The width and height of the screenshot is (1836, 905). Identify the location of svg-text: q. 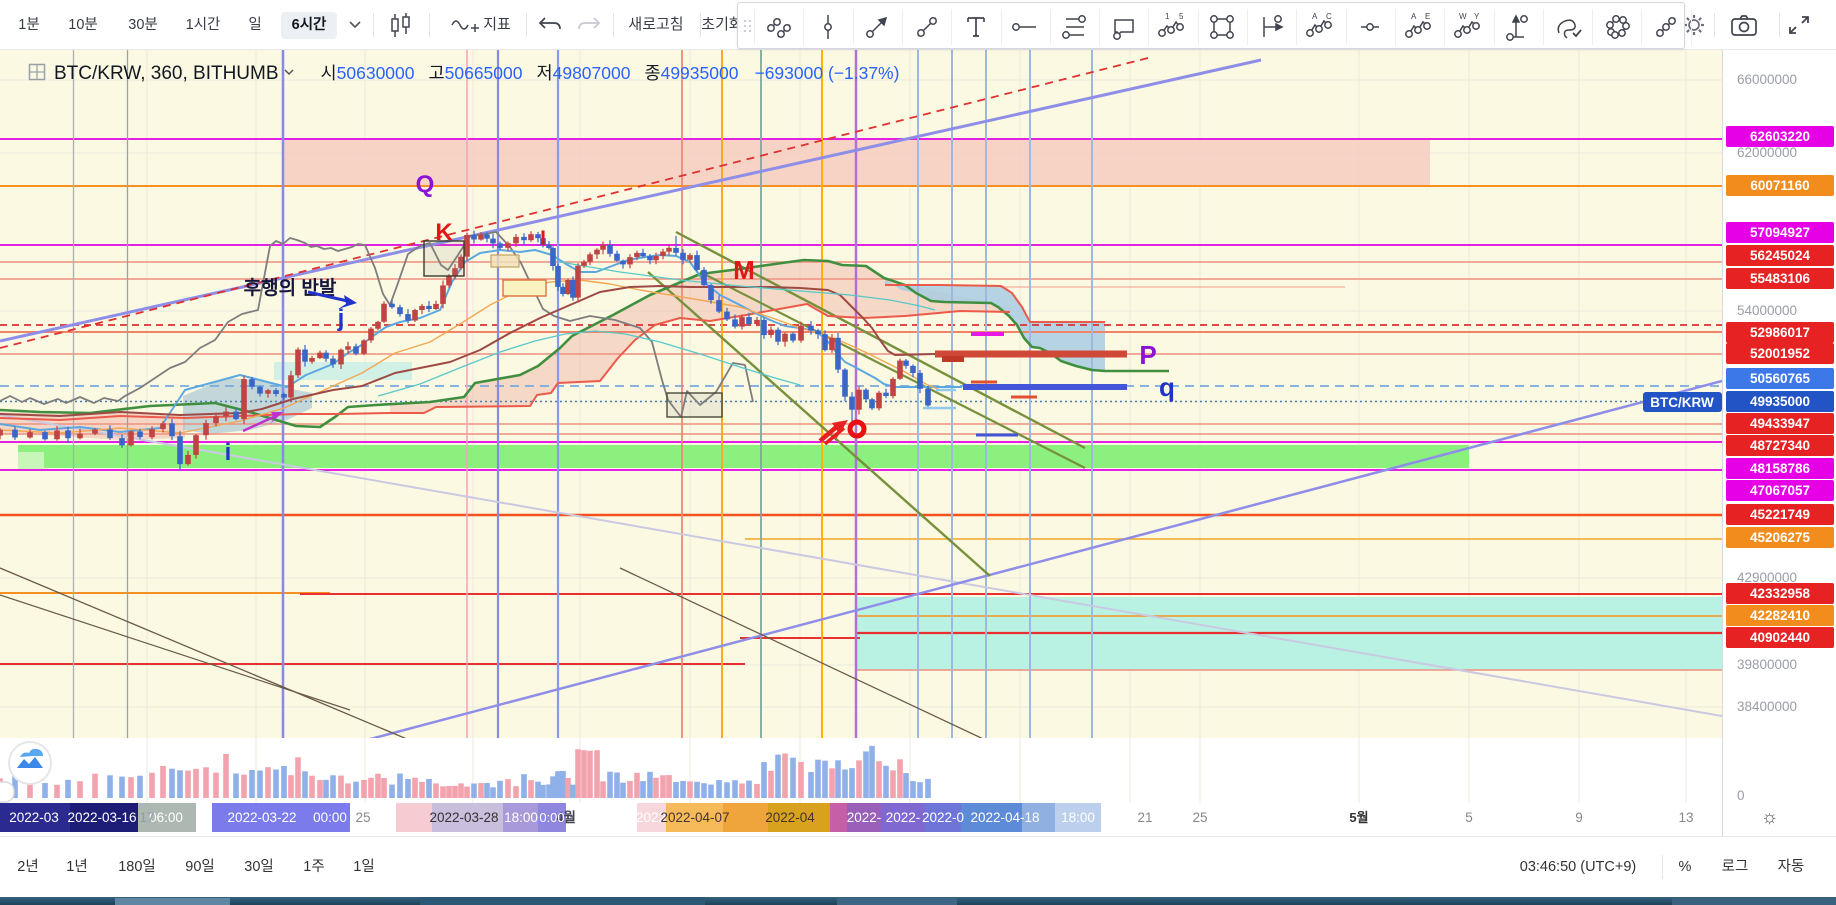
(1167, 387).